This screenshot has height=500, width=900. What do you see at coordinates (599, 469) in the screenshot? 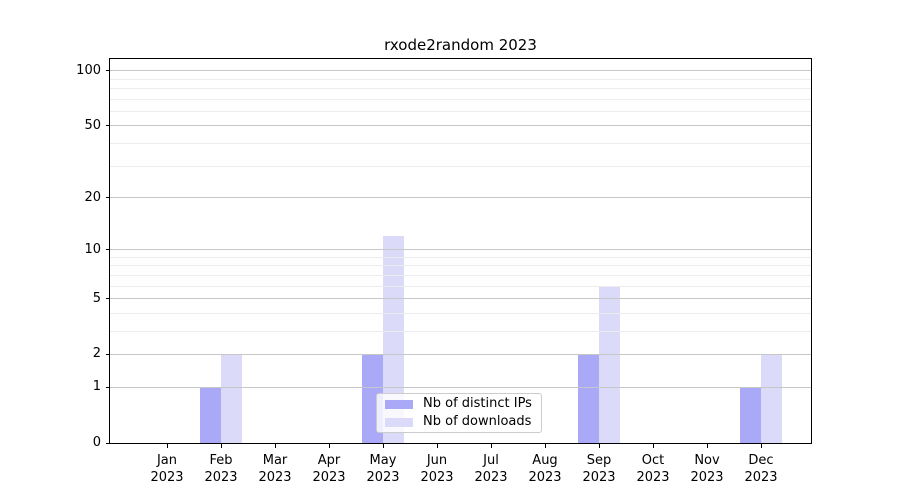
I see `x-tick-label: Sep 2023` at bounding box center [599, 469].